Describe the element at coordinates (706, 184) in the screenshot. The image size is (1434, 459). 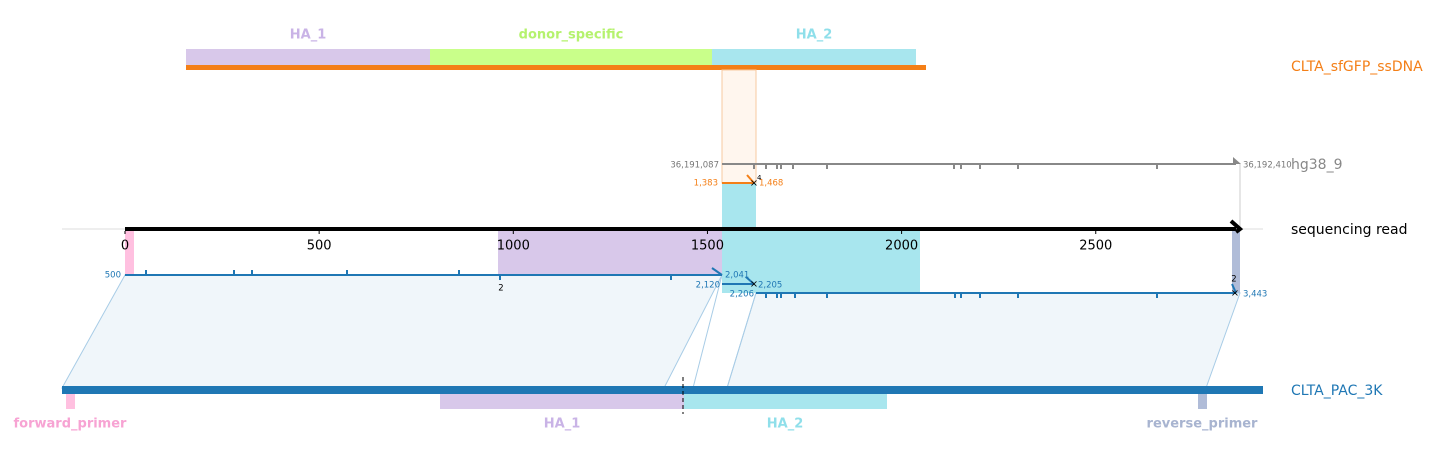
I see `coord-label: 1,383` at that location.